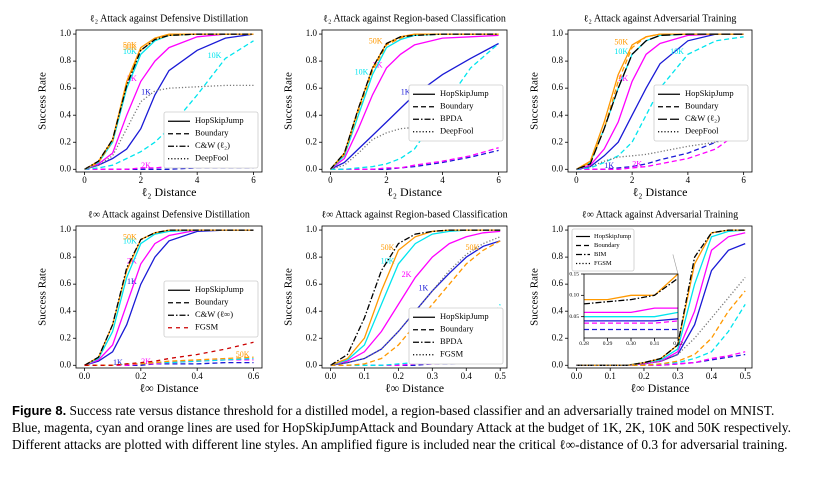  Describe the element at coordinates (452, 118) in the screenshot. I see `legend-label: BPDA` at that location.